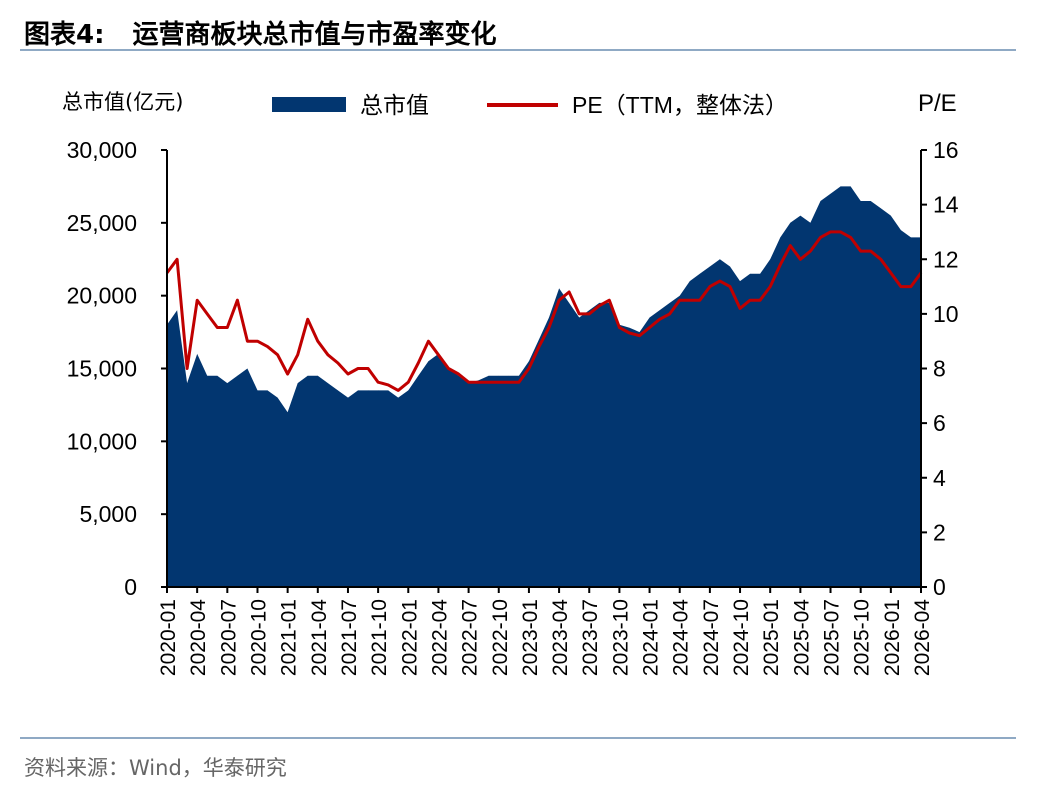 The width and height of the screenshot is (1048, 792). I want to click on x-tick-label: 2026-04, so click(922, 637).